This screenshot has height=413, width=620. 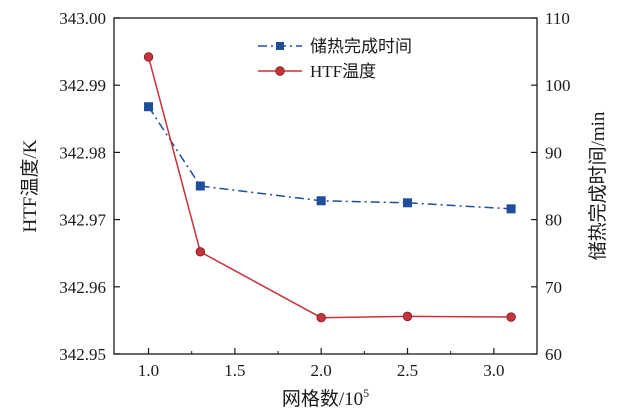 What do you see at coordinates (82, 287) in the screenshot?
I see `y-left-tick-label: 342.96` at bounding box center [82, 287].